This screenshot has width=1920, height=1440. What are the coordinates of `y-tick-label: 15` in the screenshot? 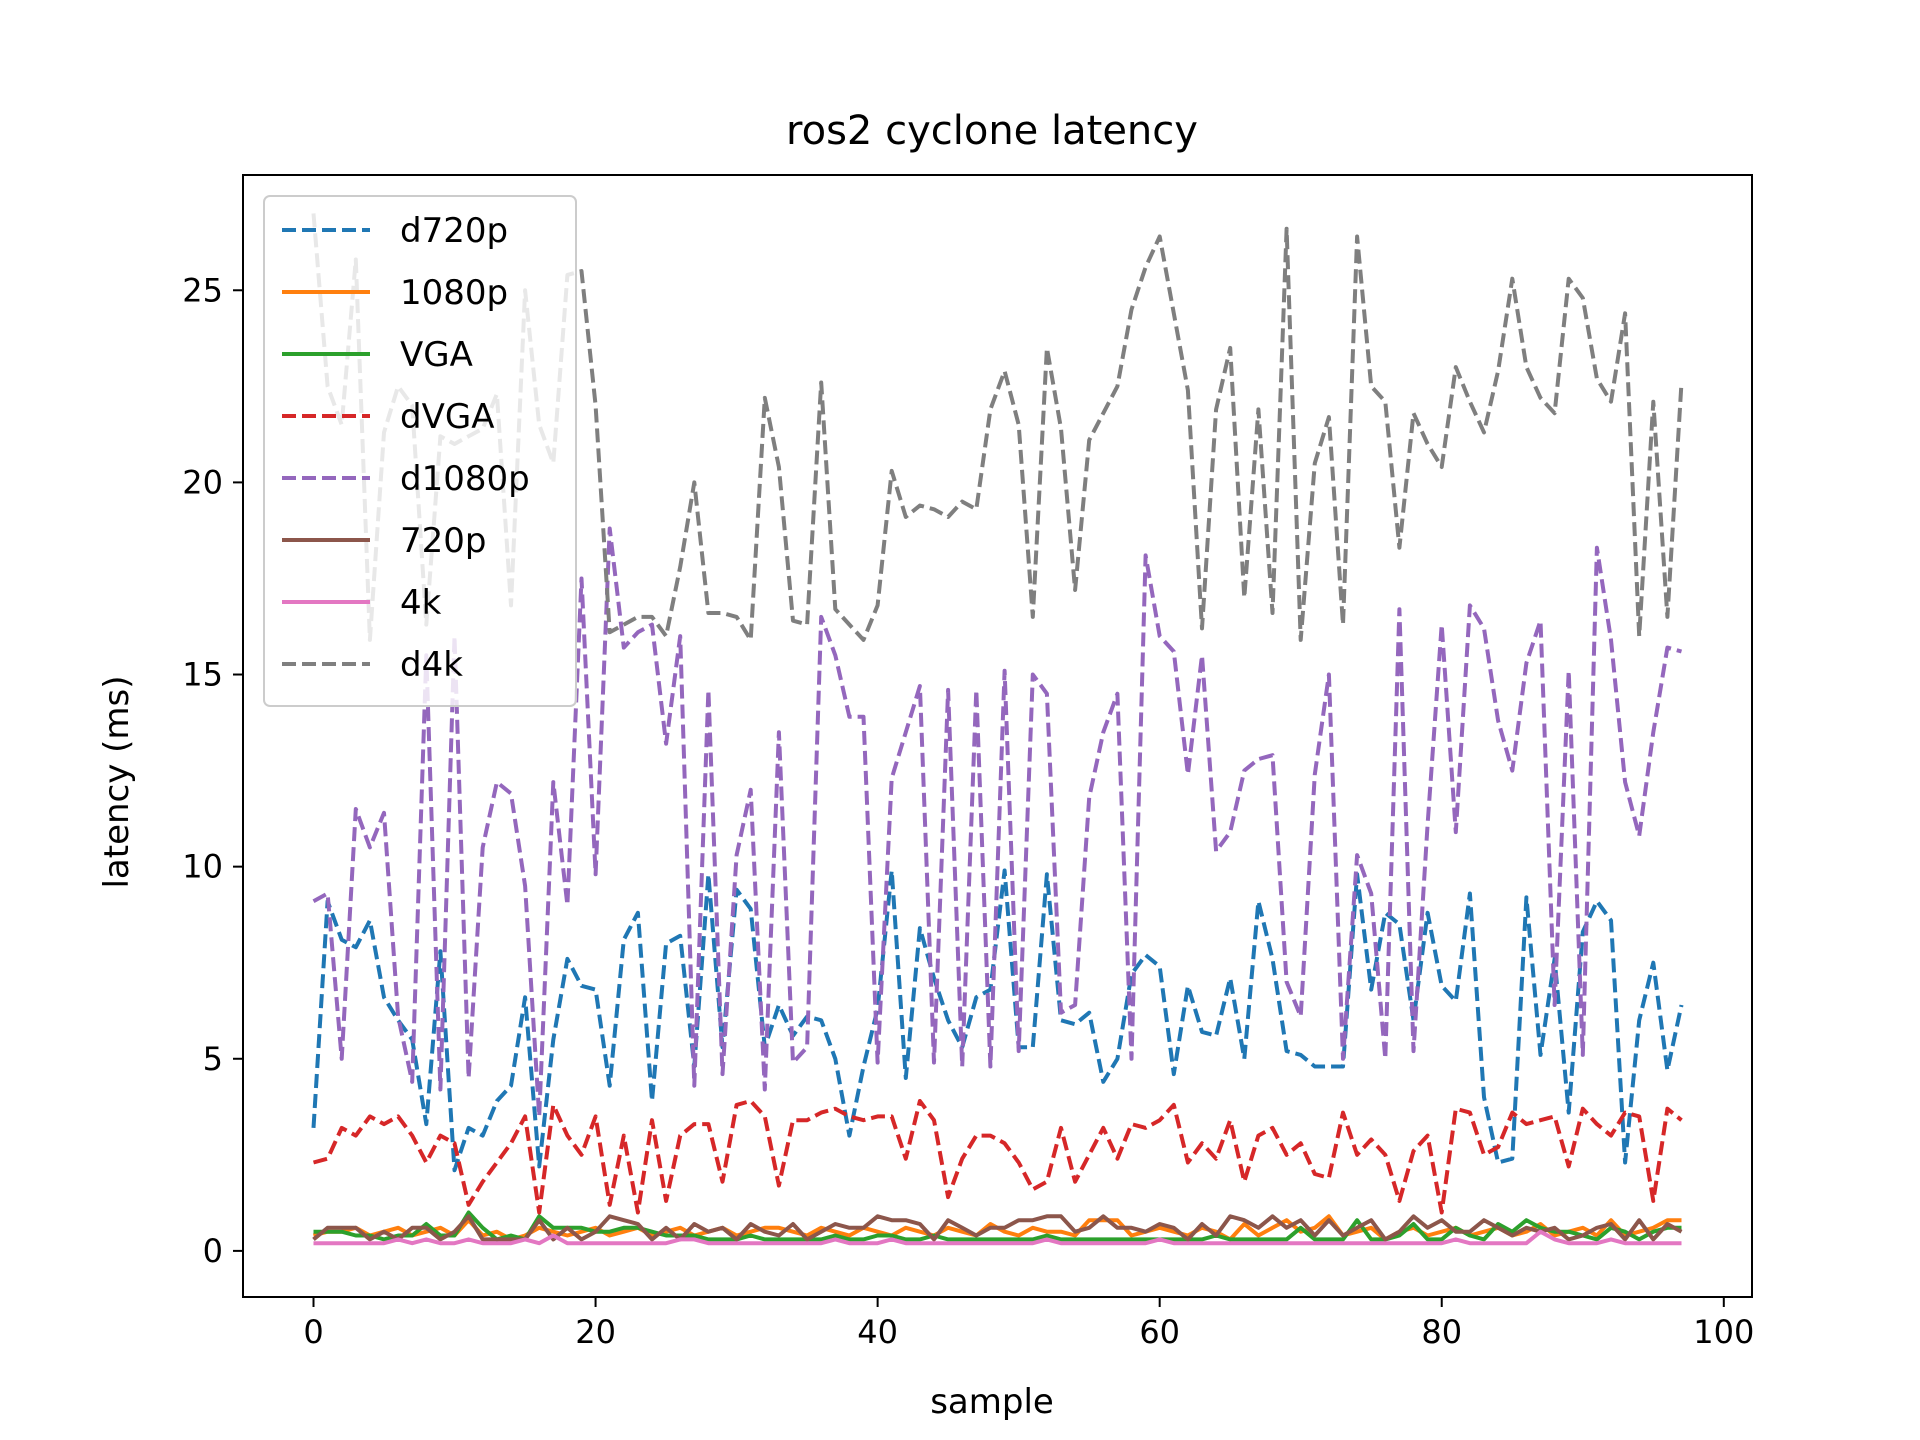 It's located at (202, 675).